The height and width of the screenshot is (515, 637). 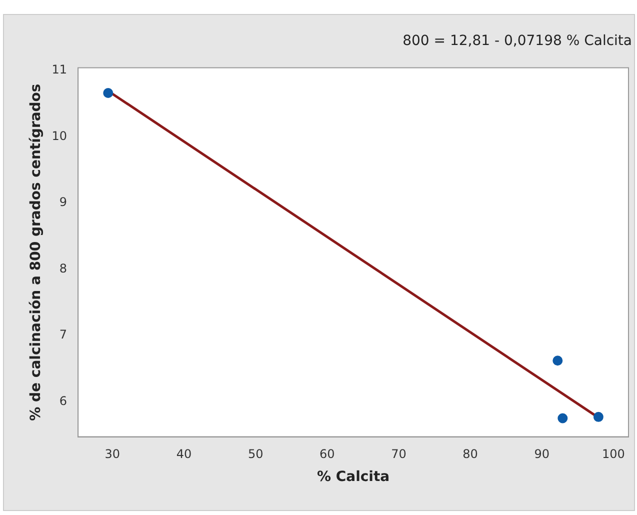 What do you see at coordinates (470, 454) in the screenshot?
I see `x-tick-label: 80` at bounding box center [470, 454].